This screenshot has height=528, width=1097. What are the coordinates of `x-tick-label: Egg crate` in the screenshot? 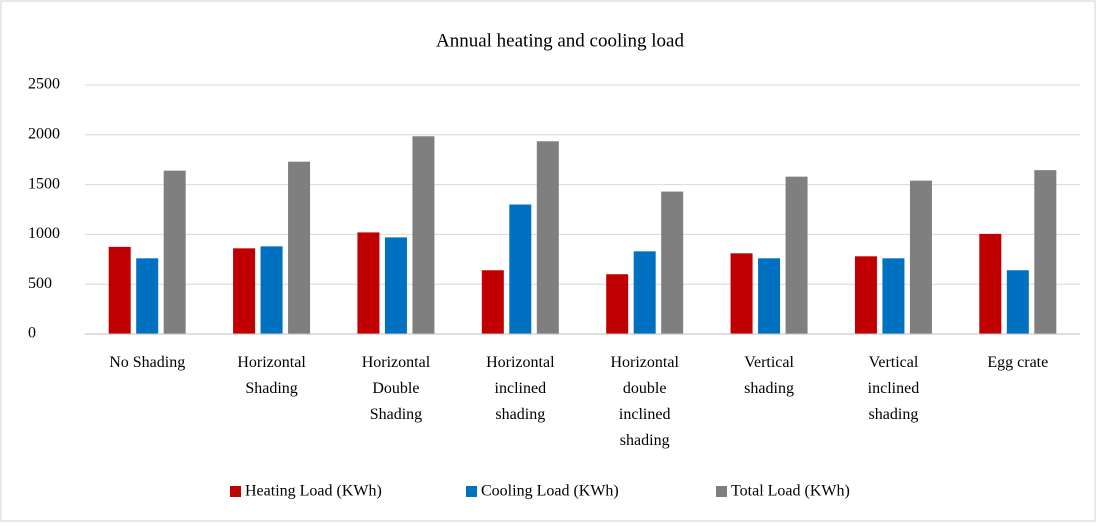 It's located at (1017, 362).